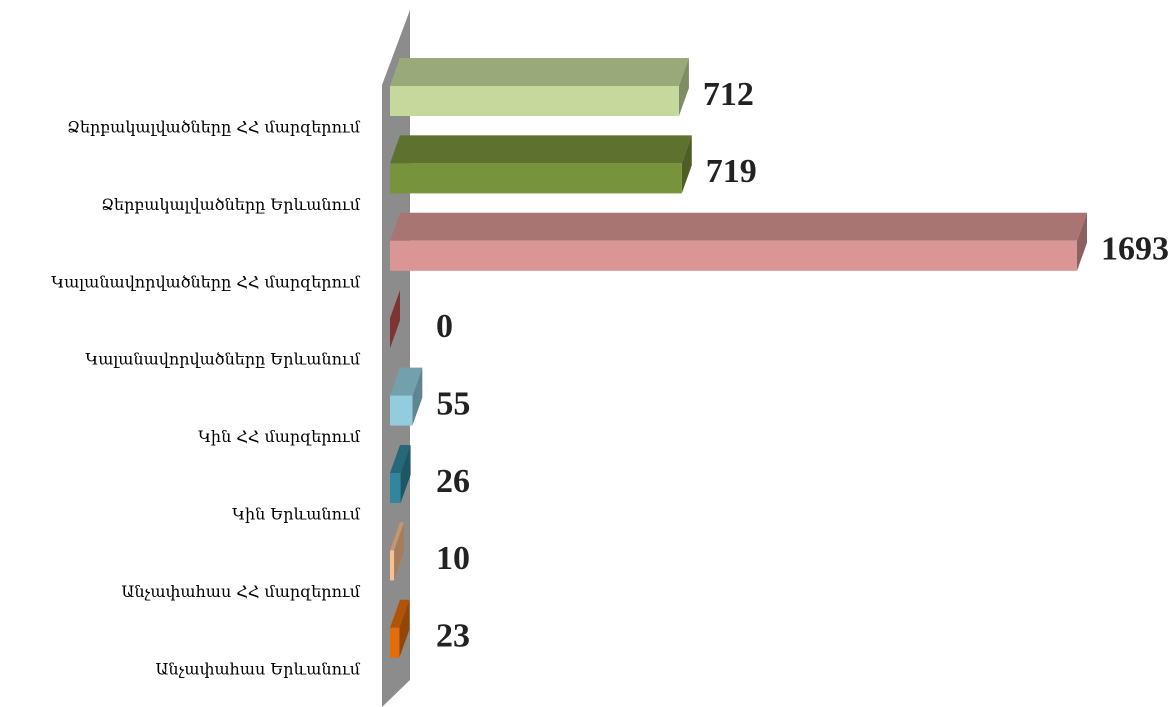 This screenshot has width=1175, height=707. Describe the element at coordinates (453, 558) in the screenshot. I see `value-label: 10` at that location.